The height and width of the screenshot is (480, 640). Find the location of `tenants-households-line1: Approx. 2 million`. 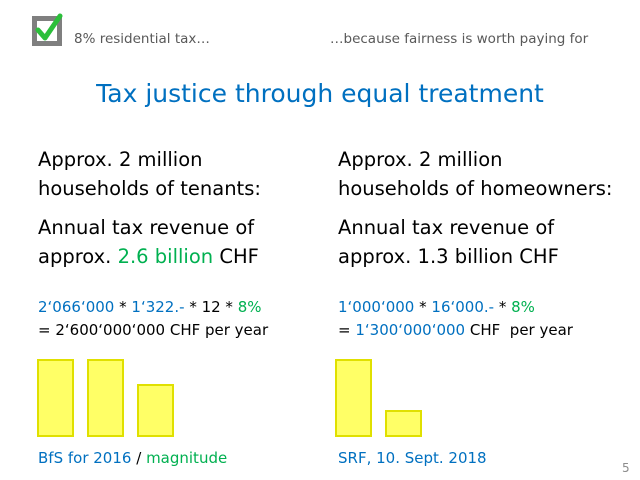

tenants-households-line1: Approx. 2 million is located at coordinates (120, 159).